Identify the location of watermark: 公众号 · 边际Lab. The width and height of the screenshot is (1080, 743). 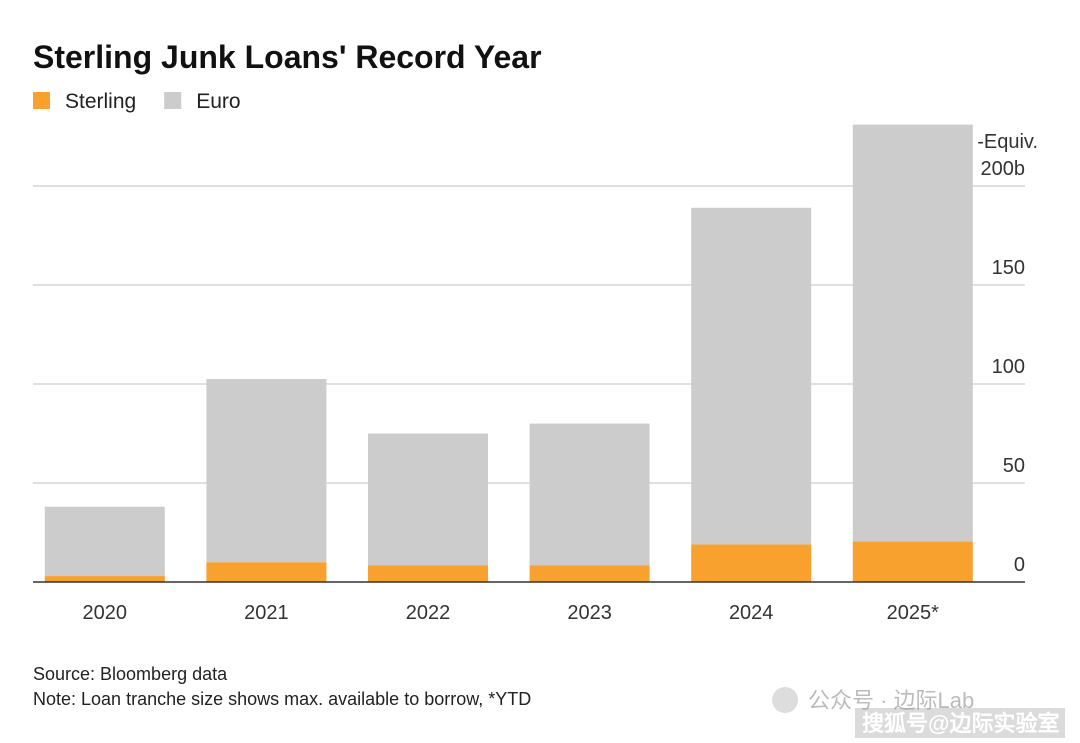
(891, 700).